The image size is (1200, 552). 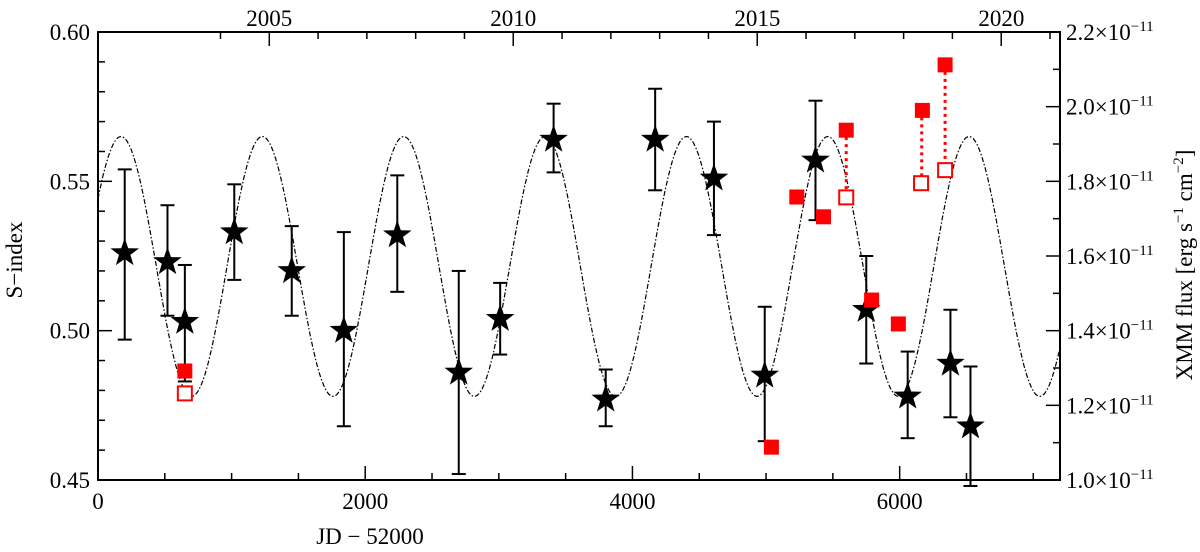 I want to click on y2-tick-label: 1.6×10⁻¹¹, so click(x=1110, y=256).